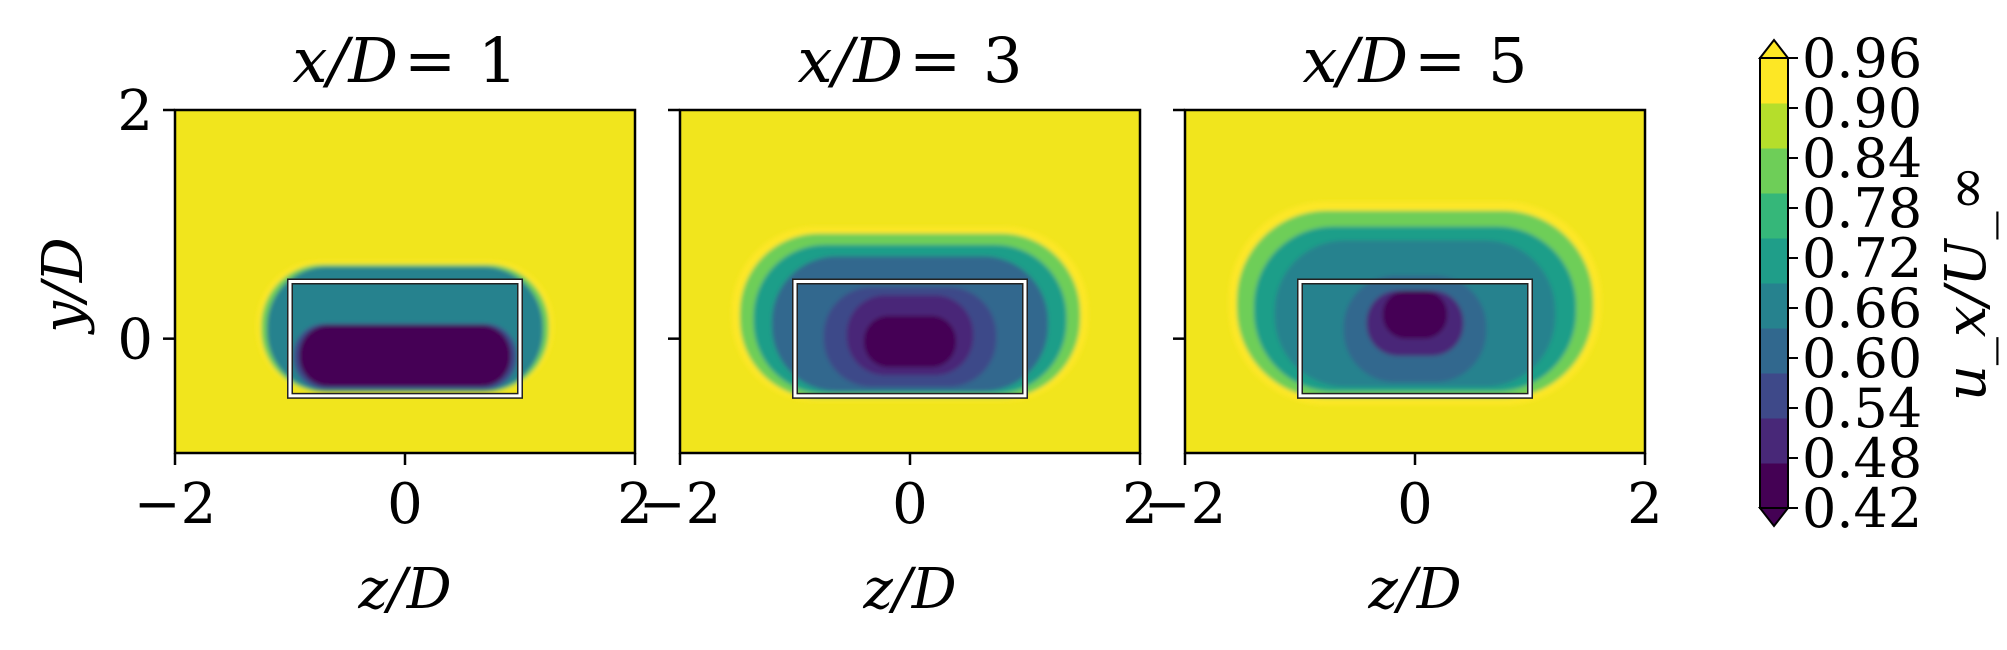  I want to click on colorbar-tick-label: 0.96, so click(1862, 58).